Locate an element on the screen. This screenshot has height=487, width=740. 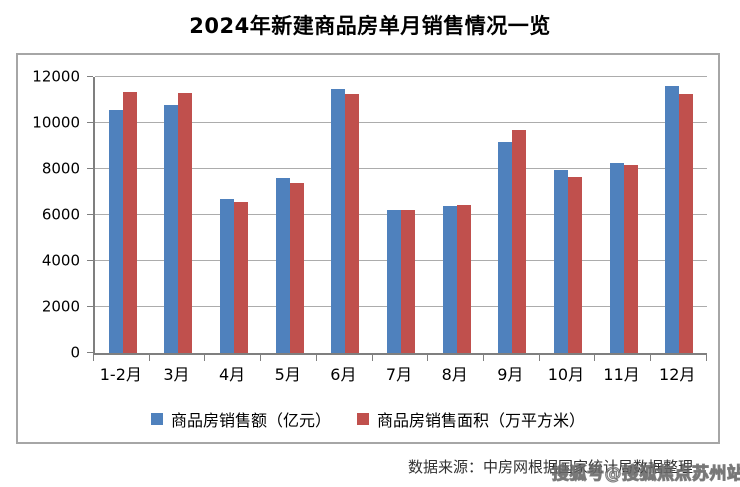
legend-entry-sales-value: 商品房销售额（亿元） is located at coordinates (240, 419).